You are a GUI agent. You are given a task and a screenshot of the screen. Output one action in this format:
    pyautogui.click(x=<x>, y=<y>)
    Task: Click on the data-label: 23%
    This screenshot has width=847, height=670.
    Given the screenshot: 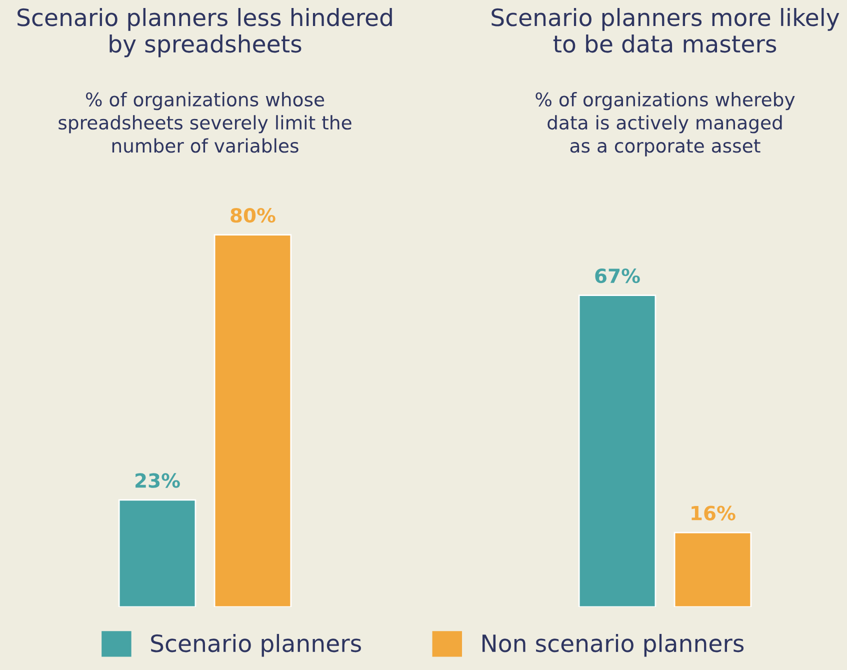 What is the action you would take?
    pyautogui.click(x=158, y=480)
    